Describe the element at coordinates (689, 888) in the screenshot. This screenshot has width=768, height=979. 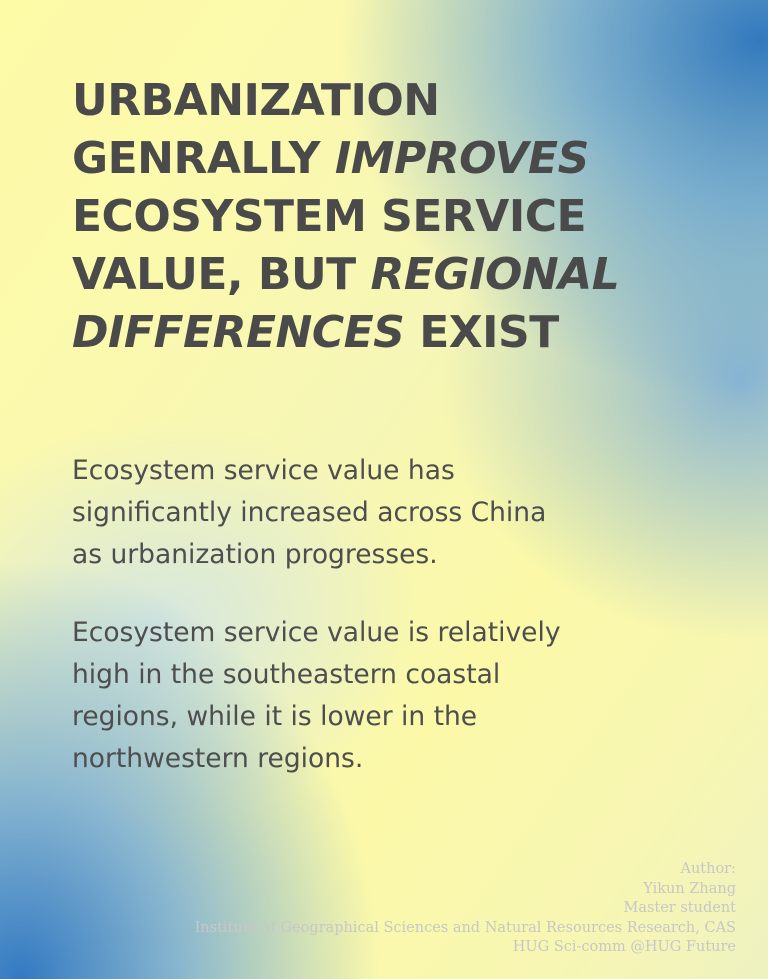
I see `credits-author-name: Yikun Zhang` at that location.